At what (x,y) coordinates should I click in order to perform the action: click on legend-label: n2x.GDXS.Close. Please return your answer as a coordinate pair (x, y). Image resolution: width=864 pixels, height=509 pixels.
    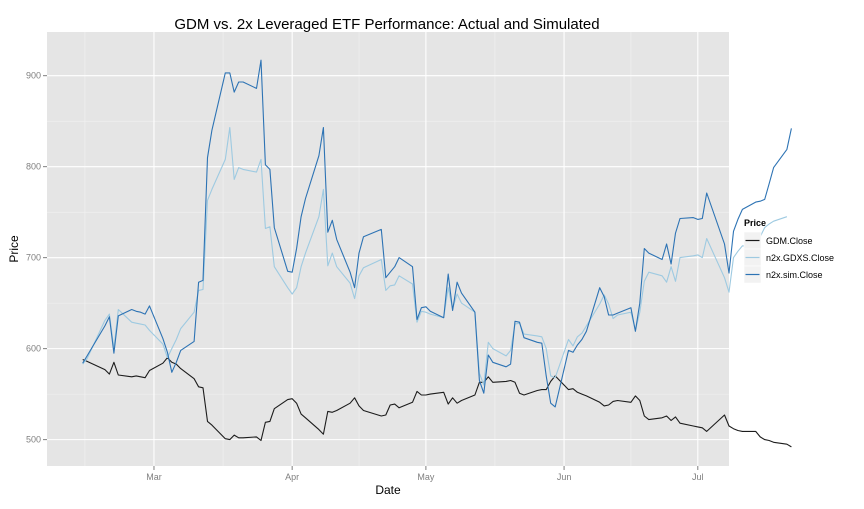
    Looking at the image, I should click on (800, 258).